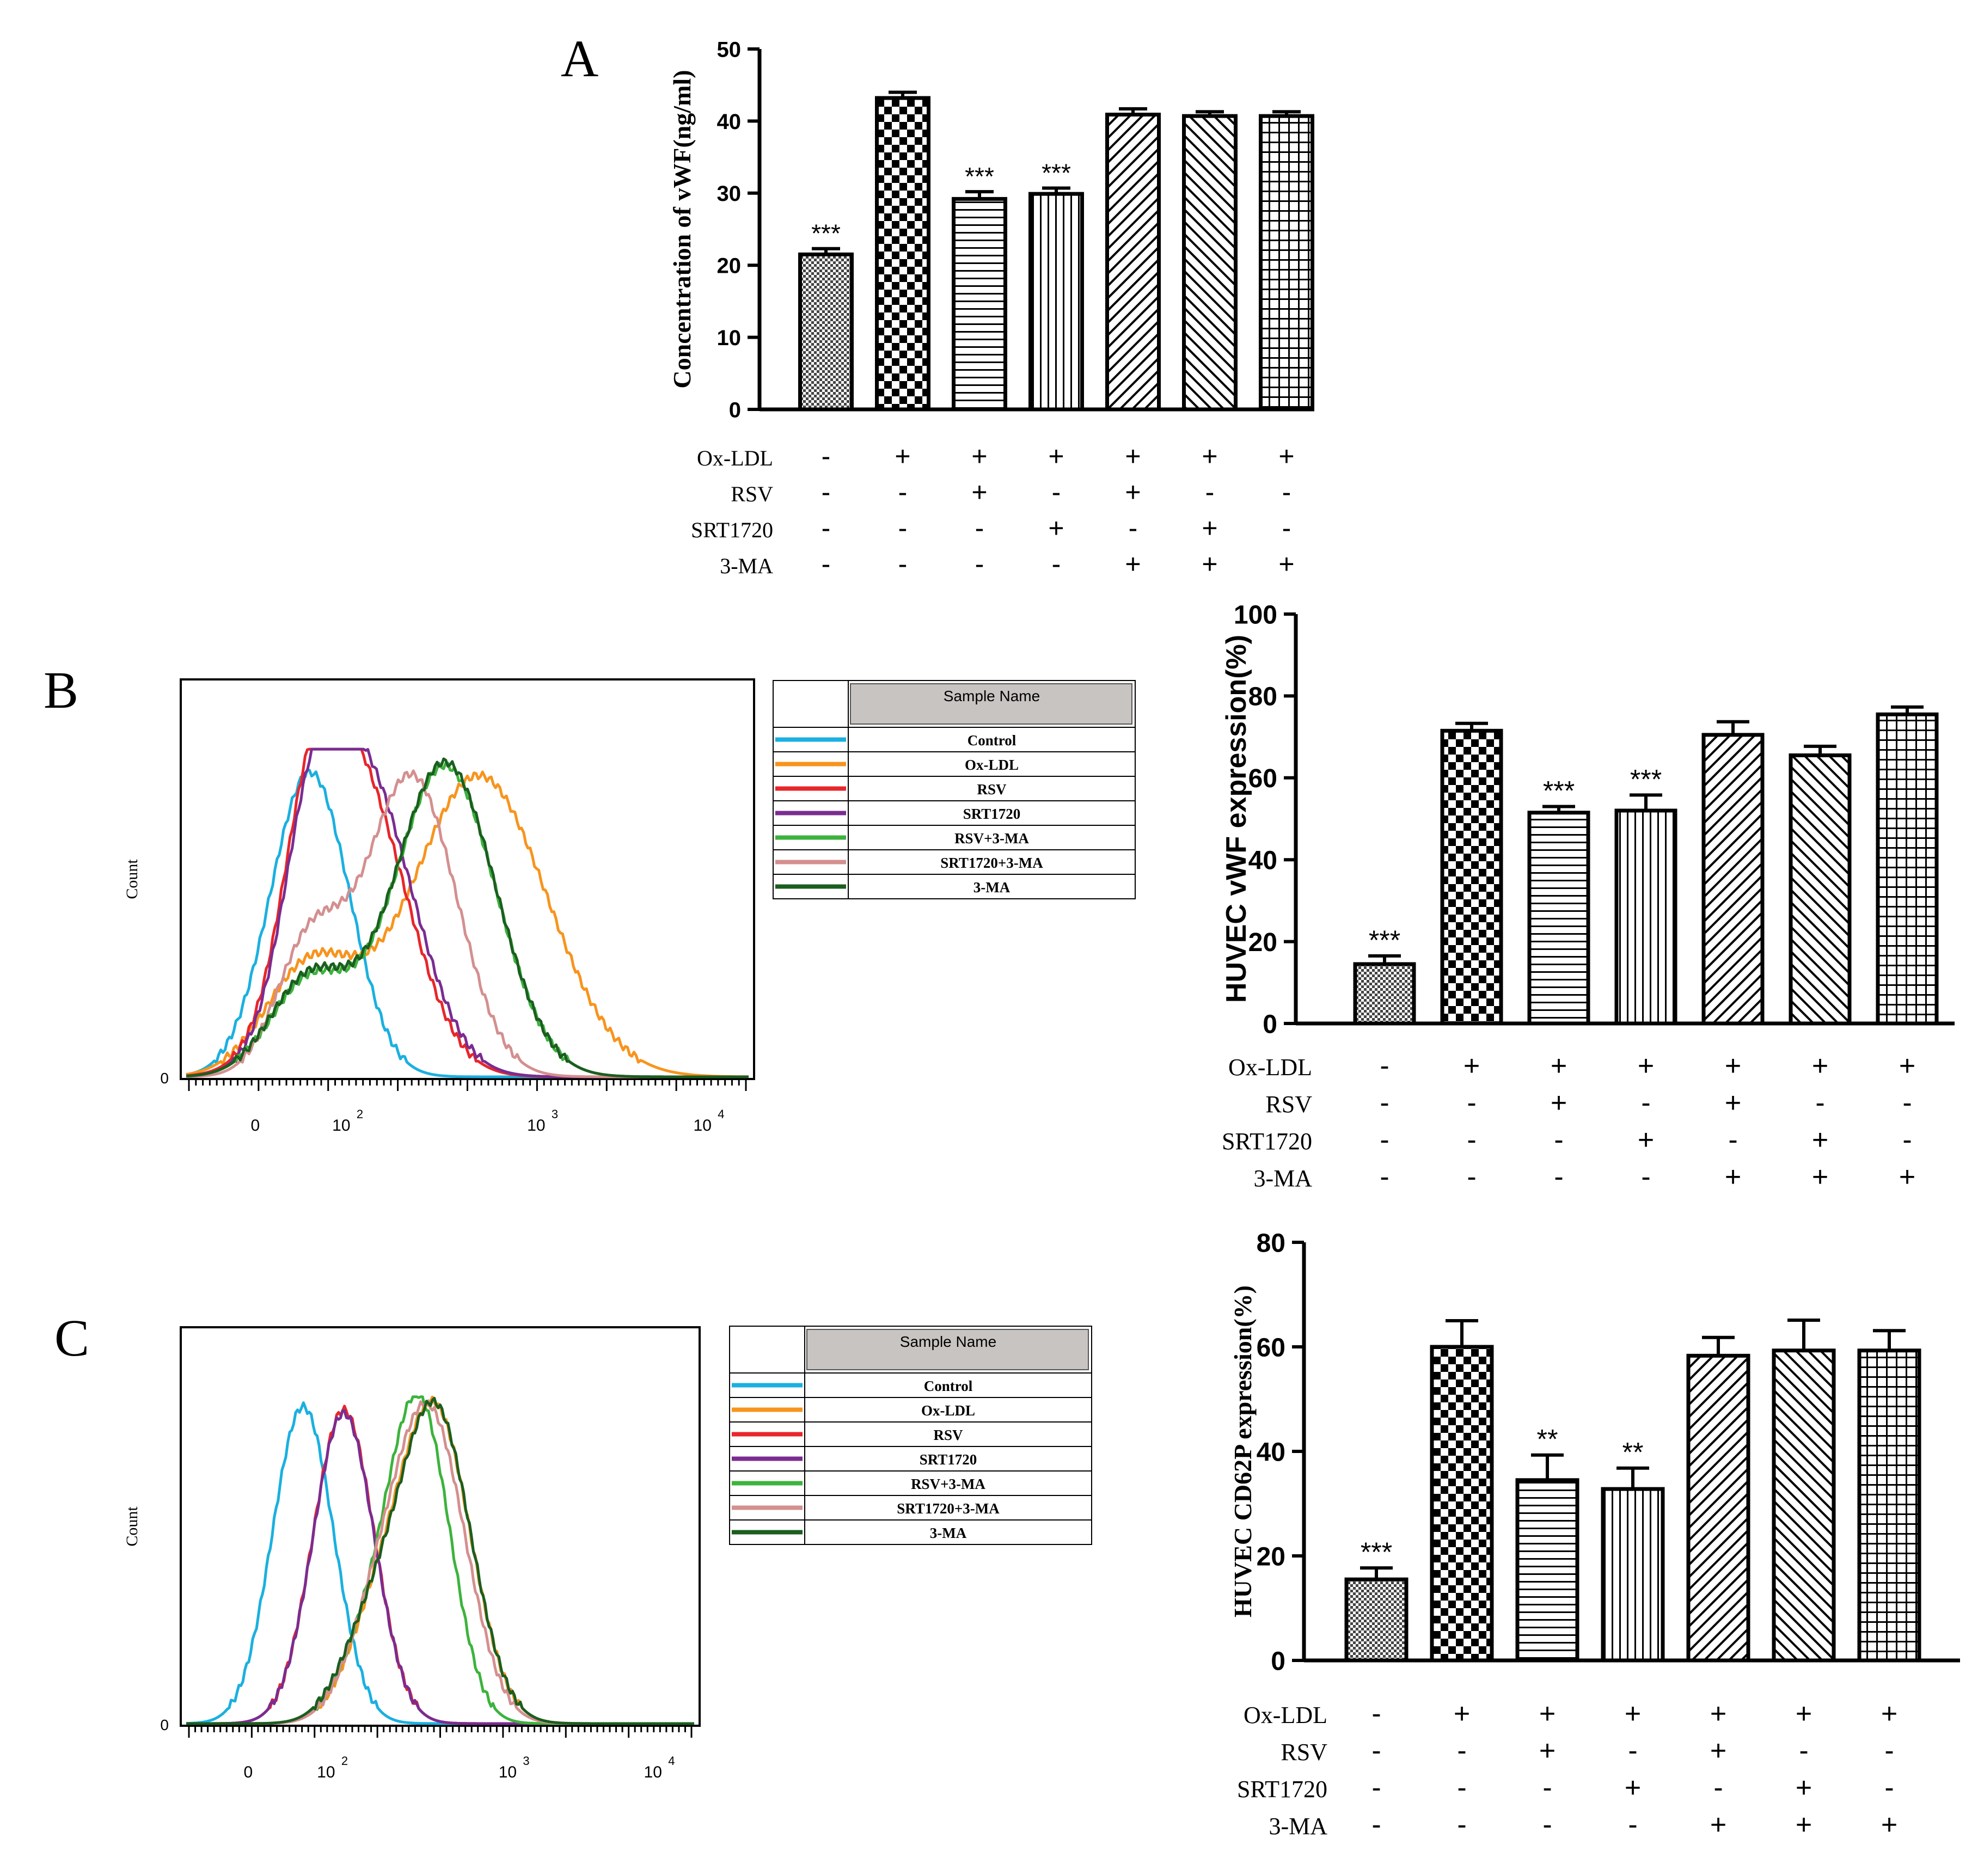 The image size is (1984, 1876). I want to click on y-axis-title: Concentration of vWF(ng/ml), so click(682, 229).